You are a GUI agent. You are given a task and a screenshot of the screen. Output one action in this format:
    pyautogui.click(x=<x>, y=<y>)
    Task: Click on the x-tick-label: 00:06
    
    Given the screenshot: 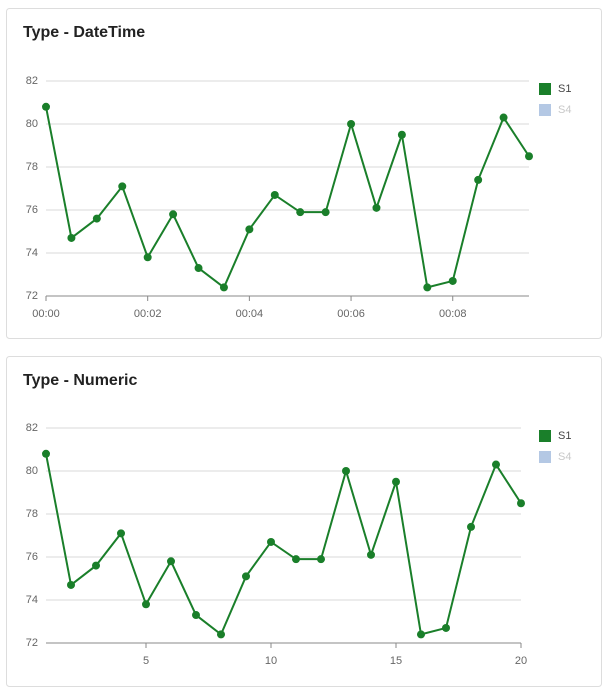 What is the action you would take?
    pyautogui.click(x=351, y=314)
    